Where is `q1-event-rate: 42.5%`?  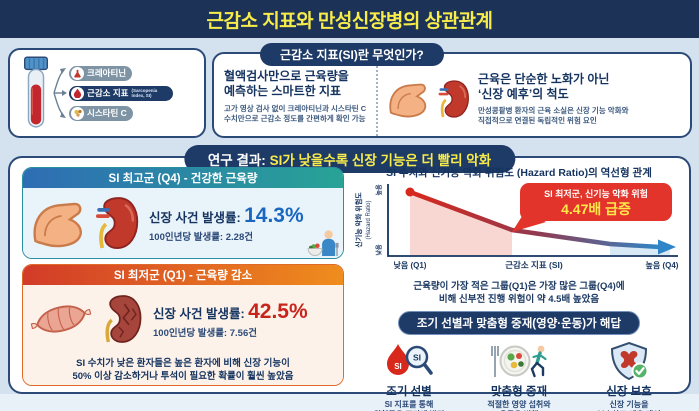 q1-event-rate: 42.5% is located at coordinates (278, 311).